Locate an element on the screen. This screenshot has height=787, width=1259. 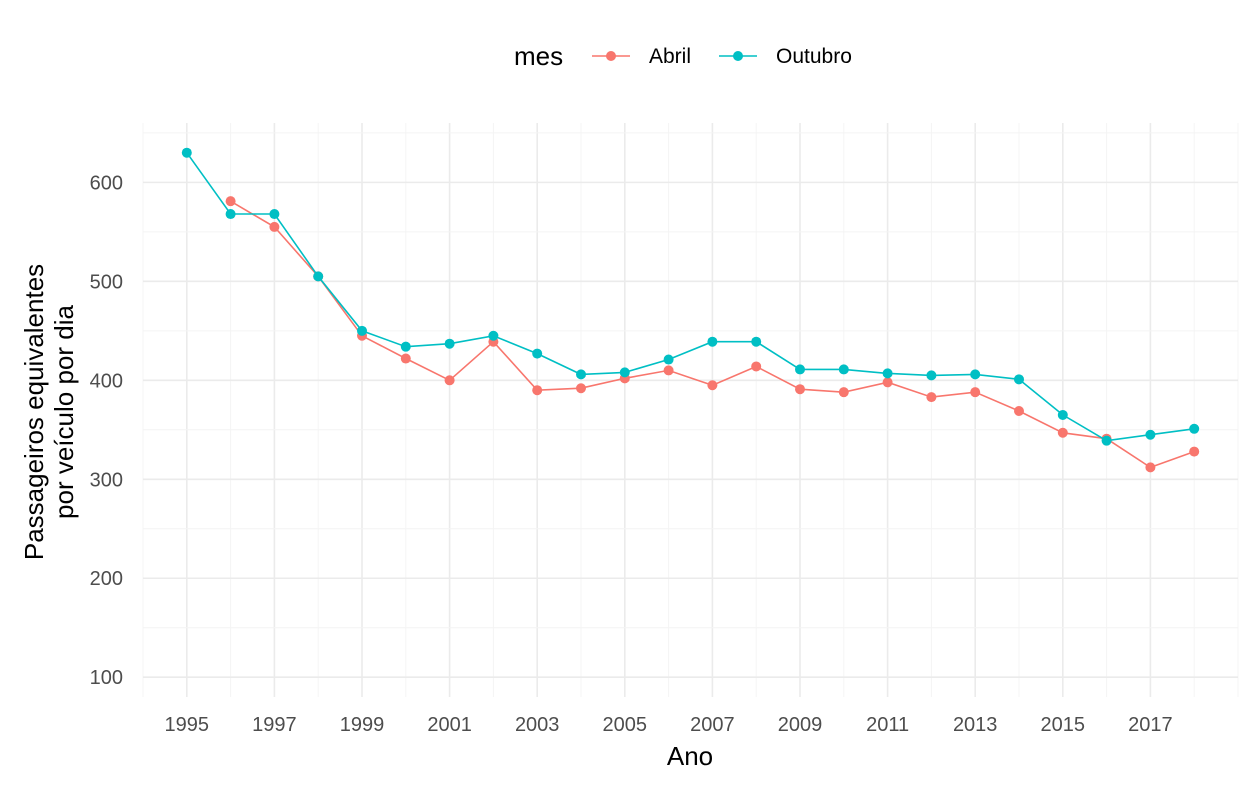
legend-item-outubro: Outubro is located at coordinates (785, 56).